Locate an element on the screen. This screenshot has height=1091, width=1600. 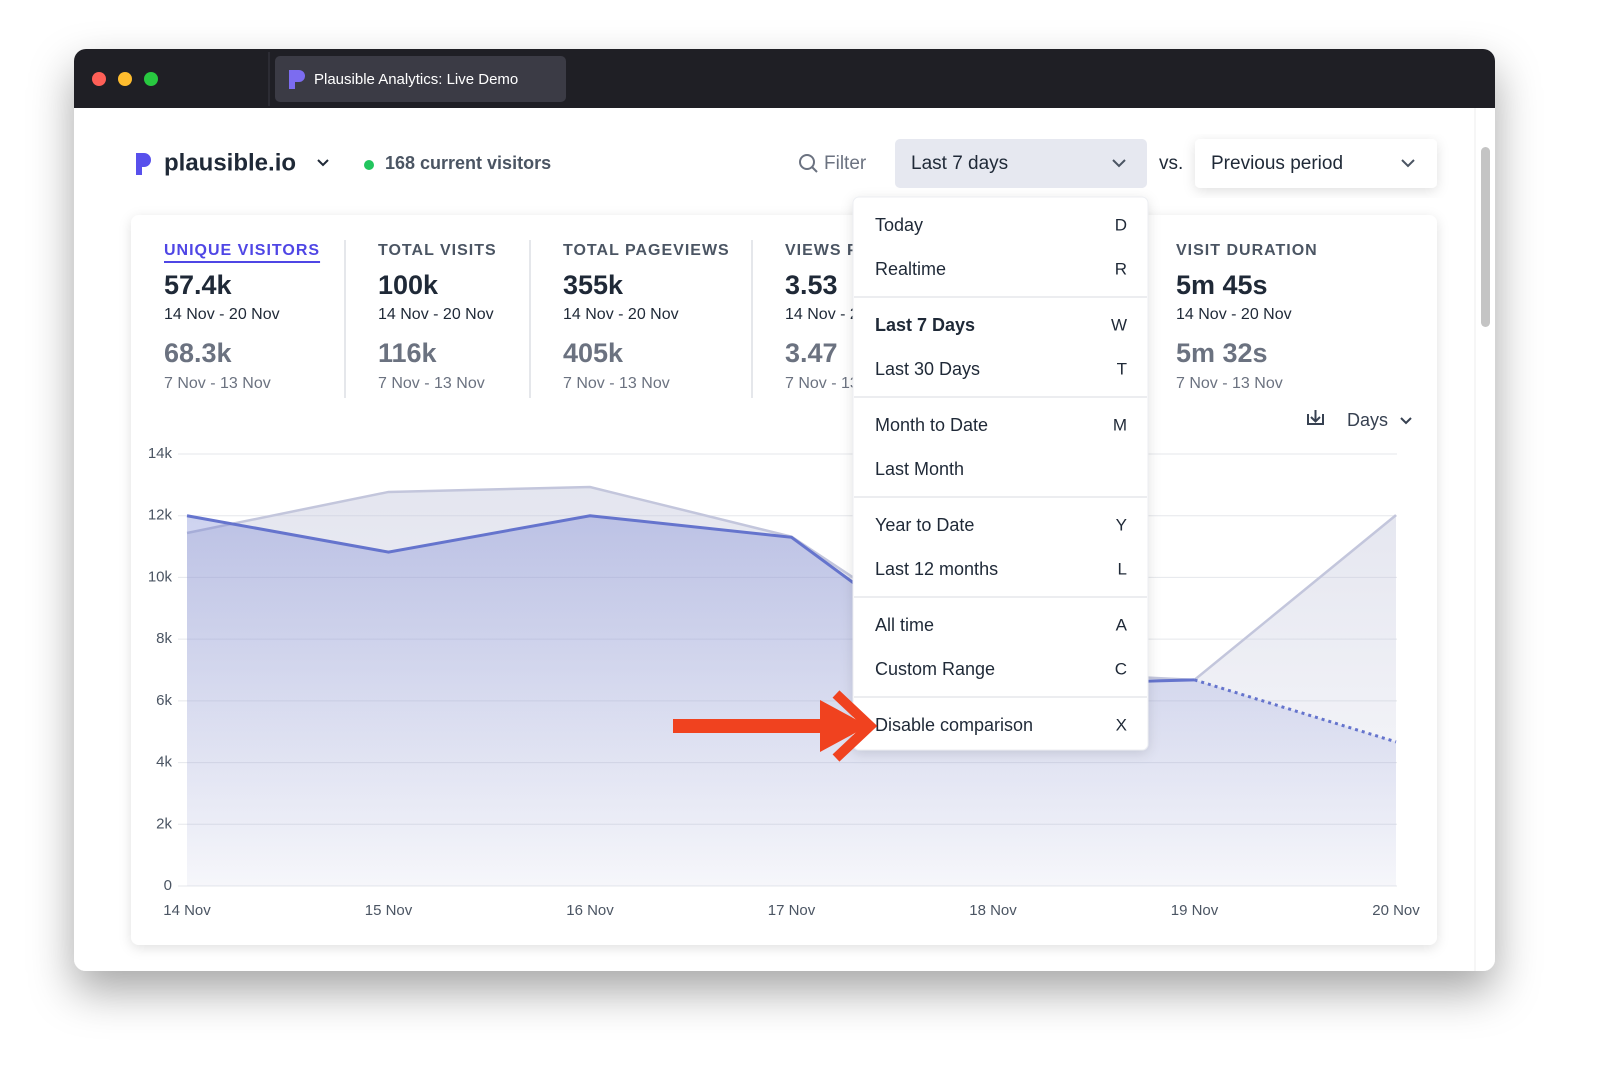
y-tick-label: 0 is located at coordinates (168, 885).